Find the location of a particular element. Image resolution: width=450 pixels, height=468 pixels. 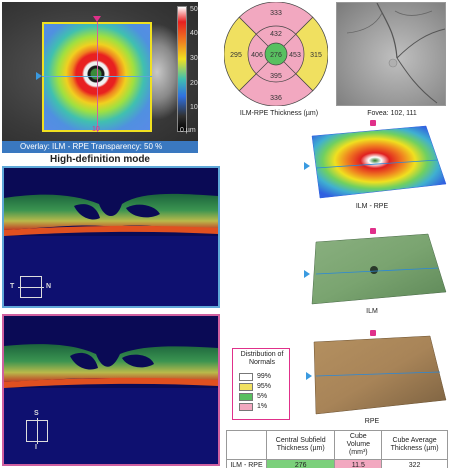

rpe-caption: RPE is located at coordinates (372, 421).